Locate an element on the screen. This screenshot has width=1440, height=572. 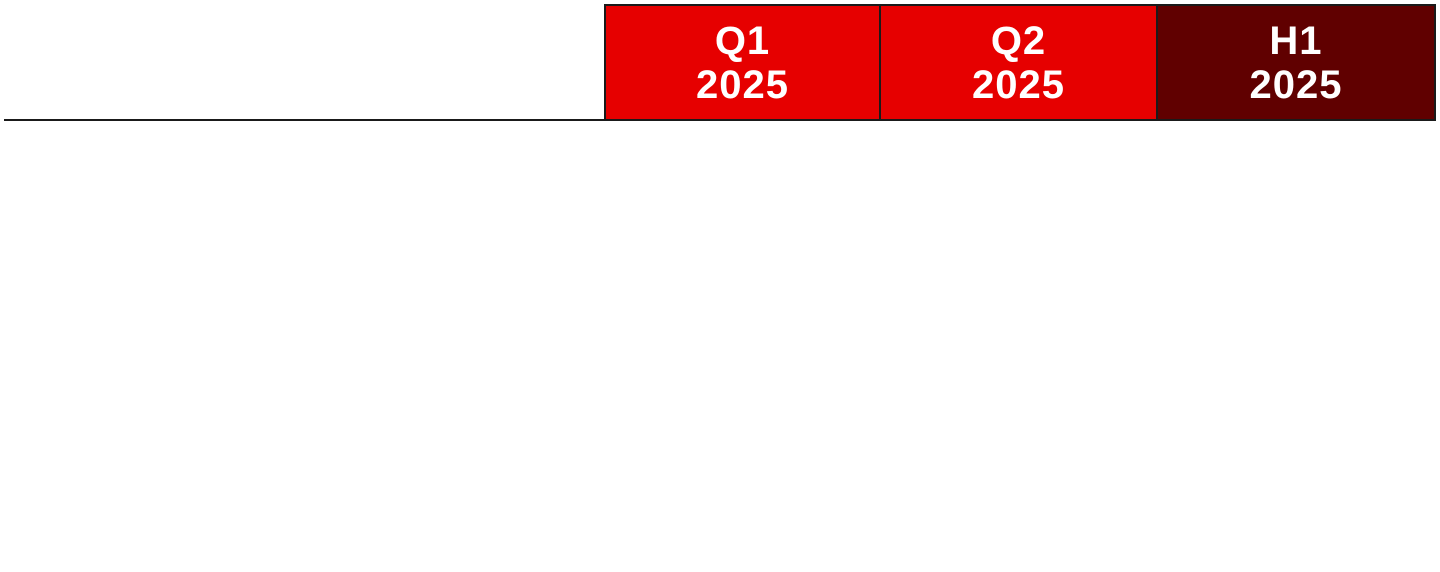
column-header-q2-2025: Q2 2025 is located at coordinates (1019, 61).